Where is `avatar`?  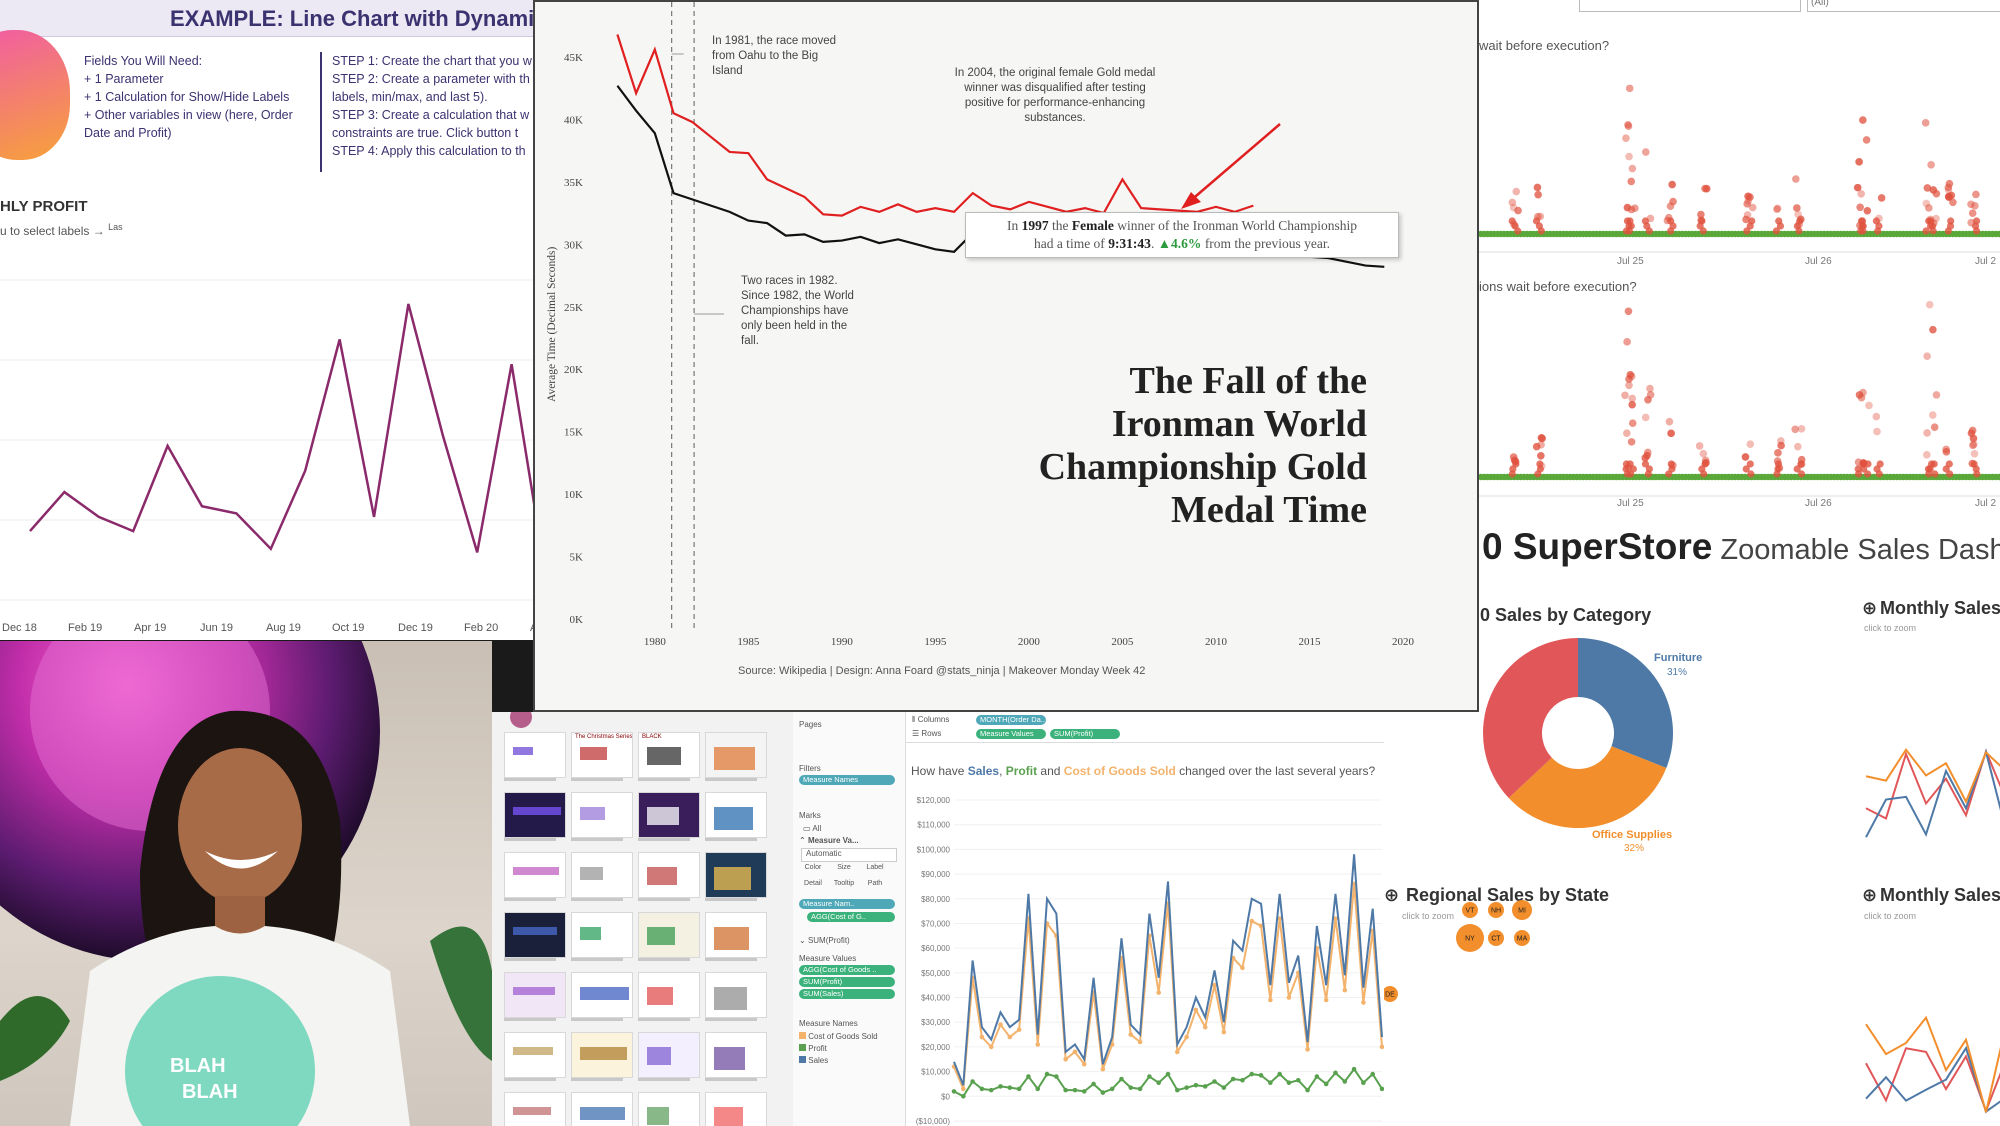
avatar is located at coordinates (521, 720).